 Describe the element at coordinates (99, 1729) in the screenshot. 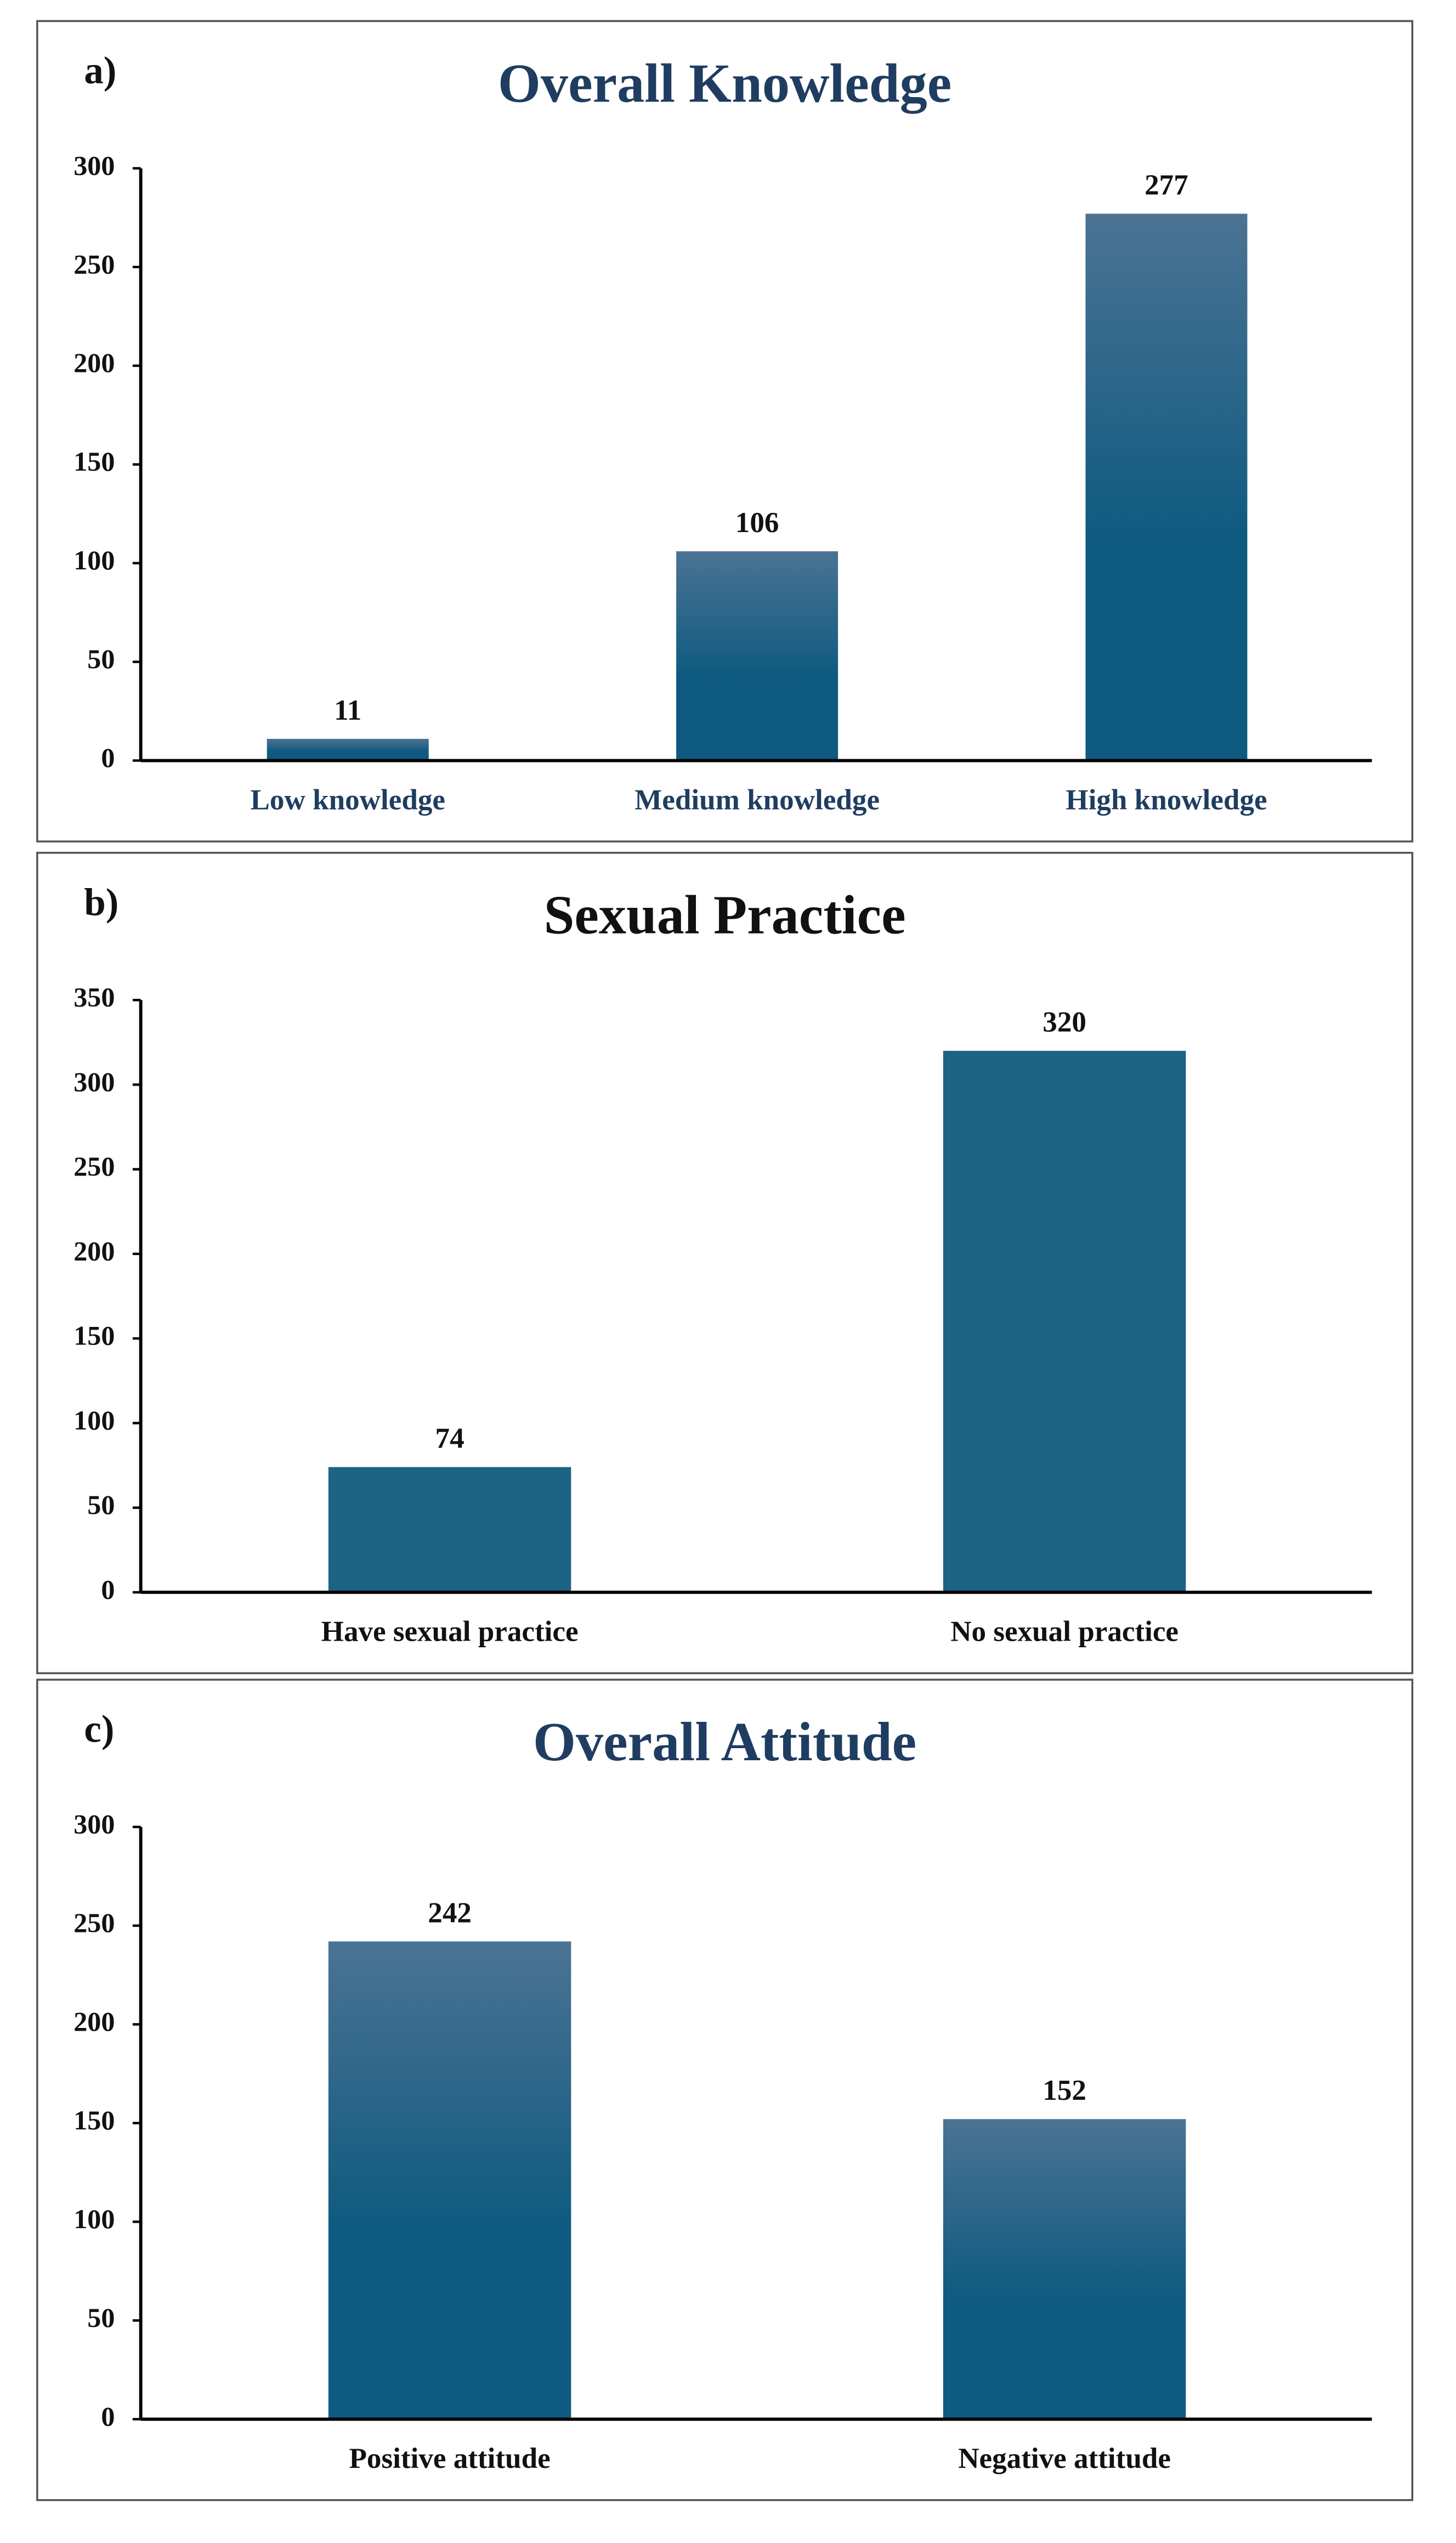

I see `panel-label: c)` at that location.